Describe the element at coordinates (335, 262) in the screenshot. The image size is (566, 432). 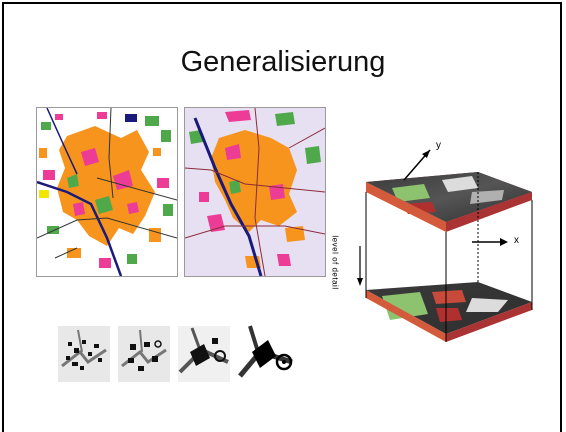
I see `level-of-detail-axis-label: level of detail` at that location.